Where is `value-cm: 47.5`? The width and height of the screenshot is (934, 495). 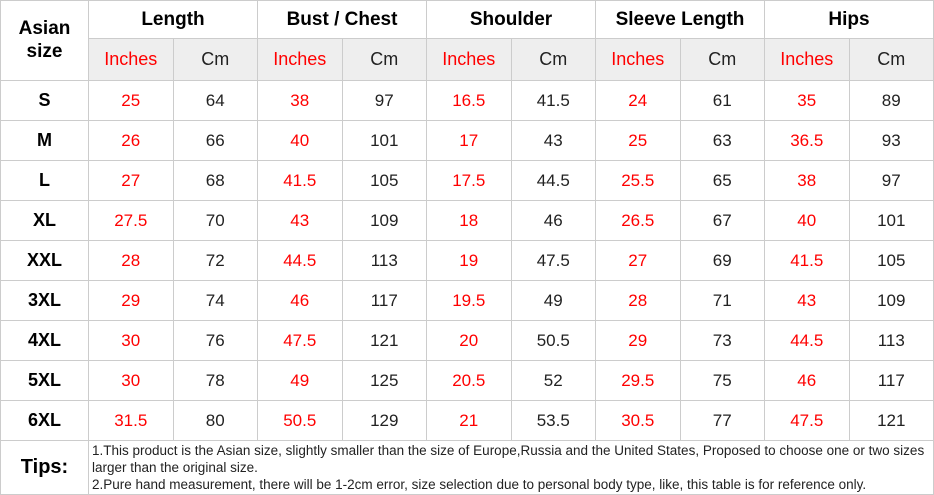 value-cm: 47.5 is located at coordinates (553, 260).